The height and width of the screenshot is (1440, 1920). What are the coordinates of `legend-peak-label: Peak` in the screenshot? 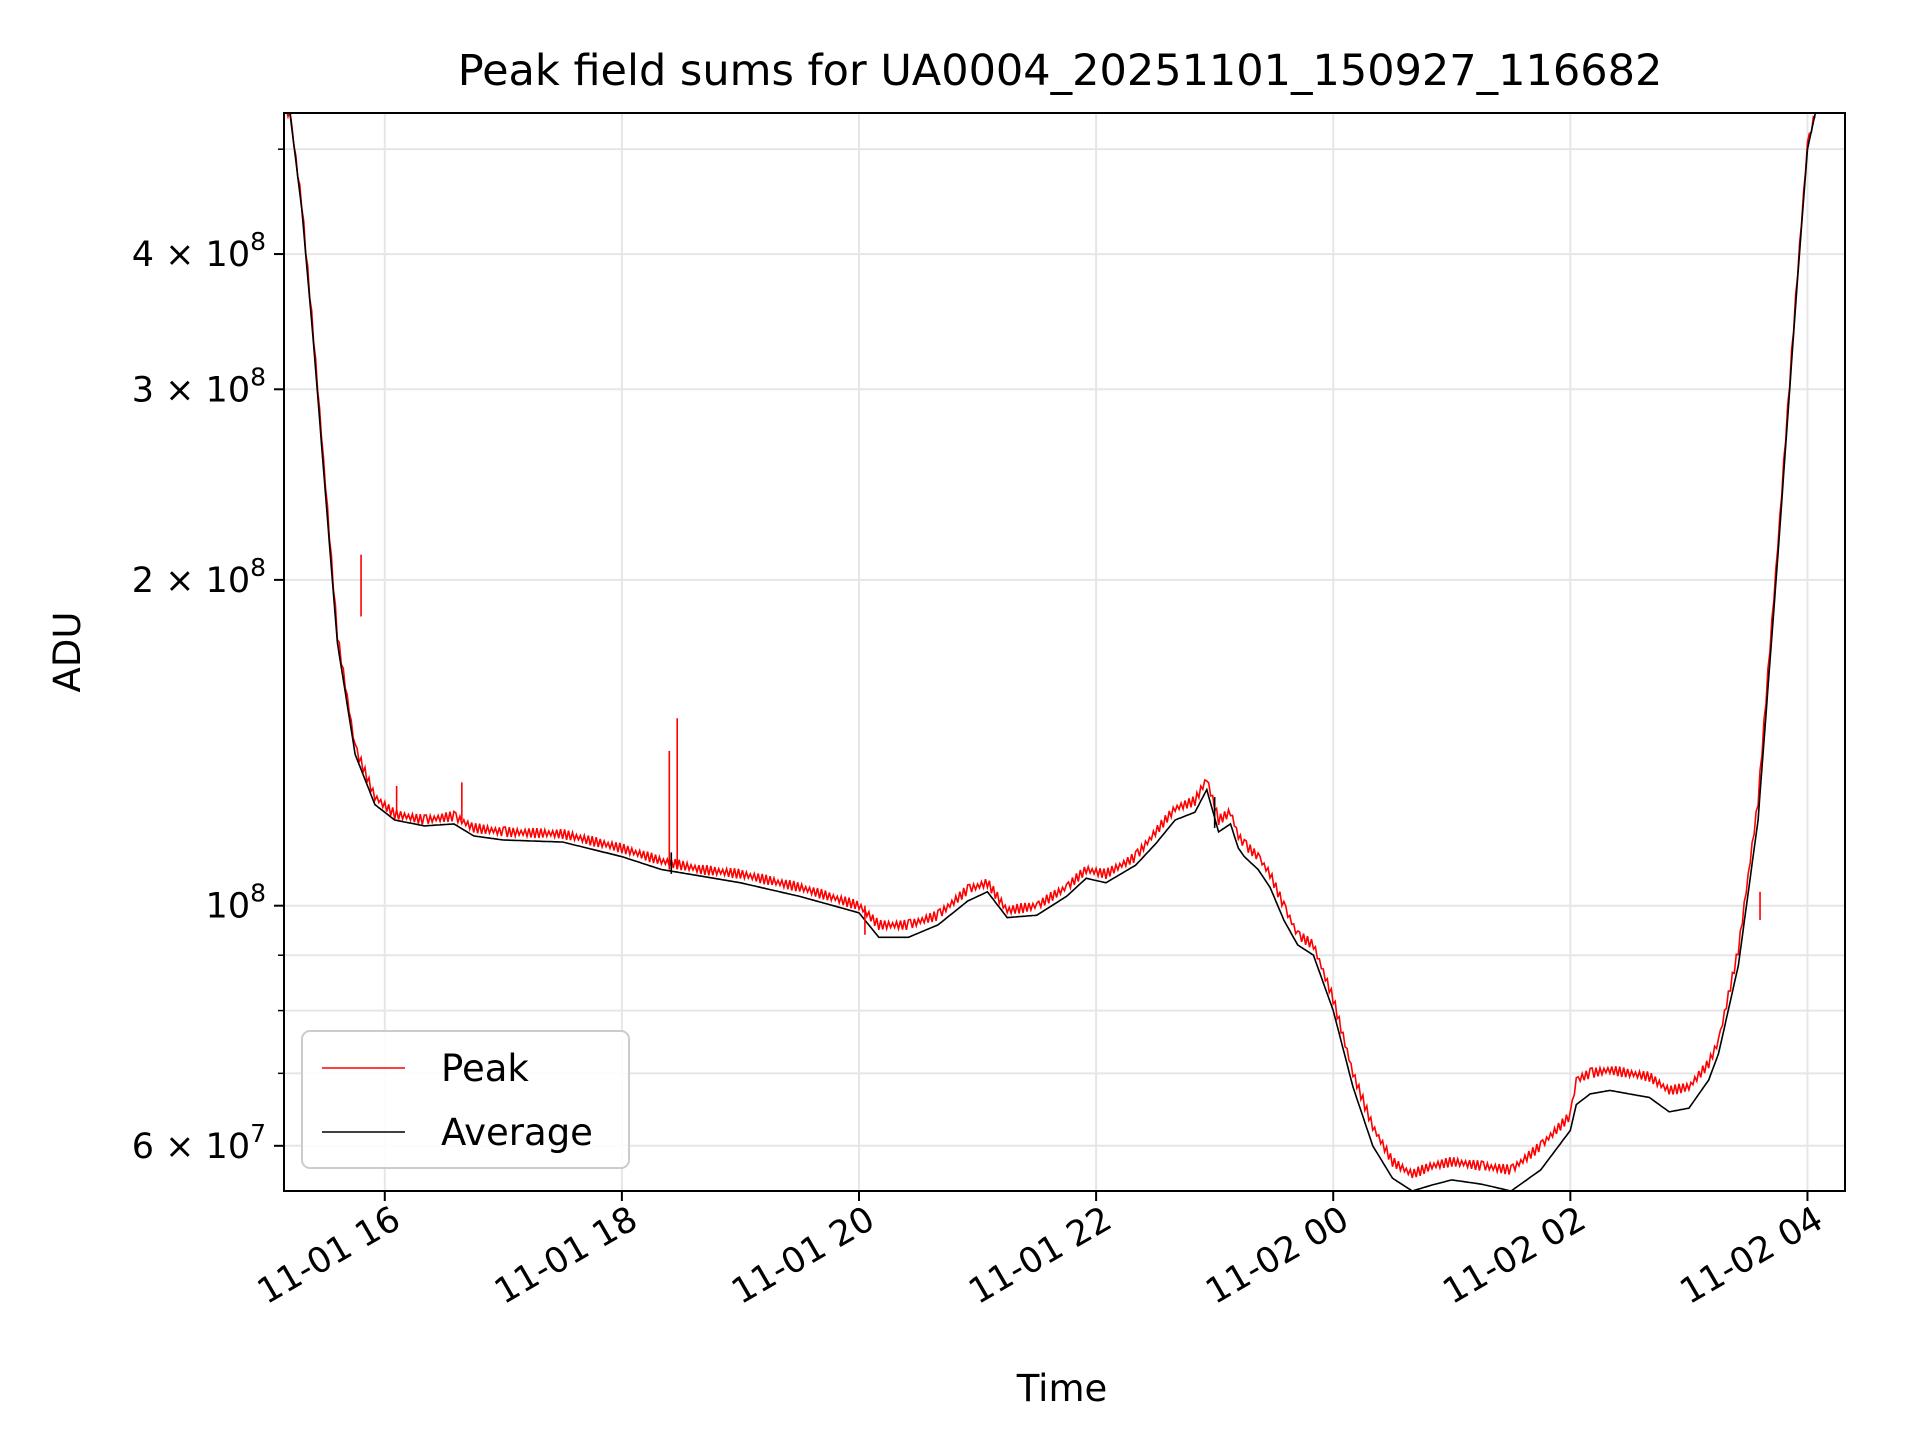 It's located at (485, 1068).